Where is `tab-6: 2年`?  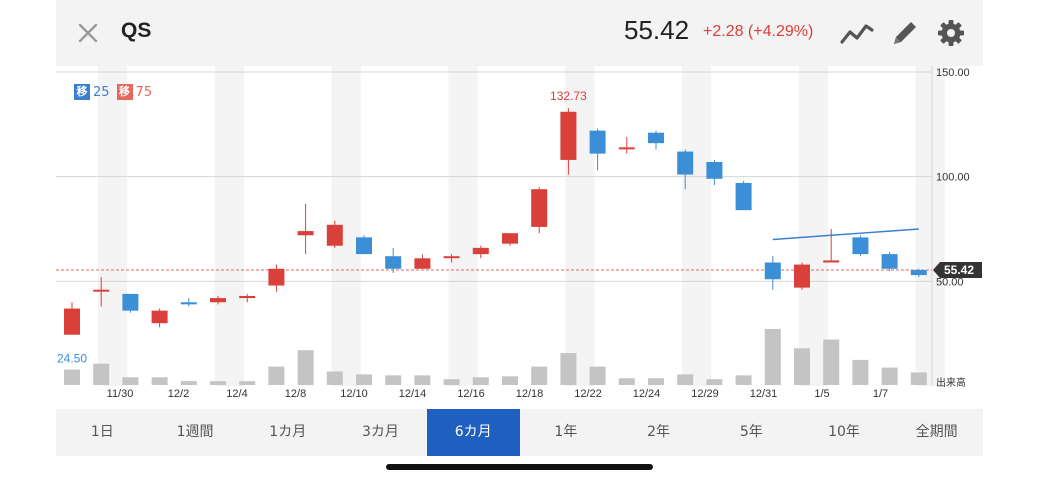 tab-6: 2年 is located at coordinates (659, 432).